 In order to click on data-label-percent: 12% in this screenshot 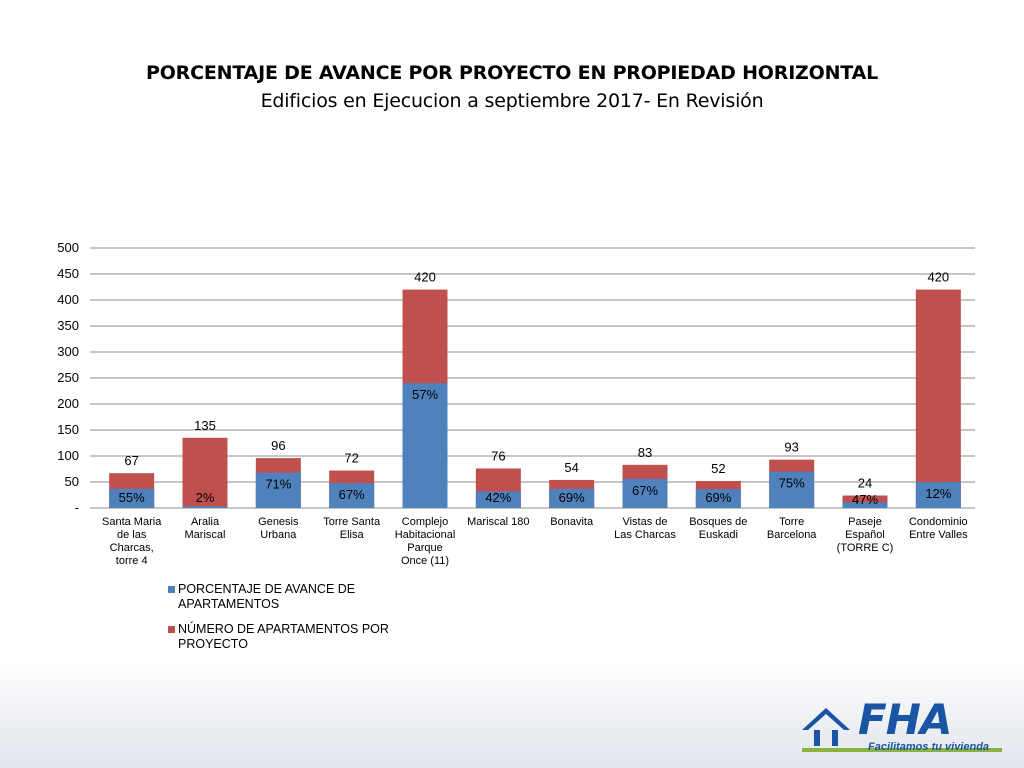, I will do `click(938, 493)`.